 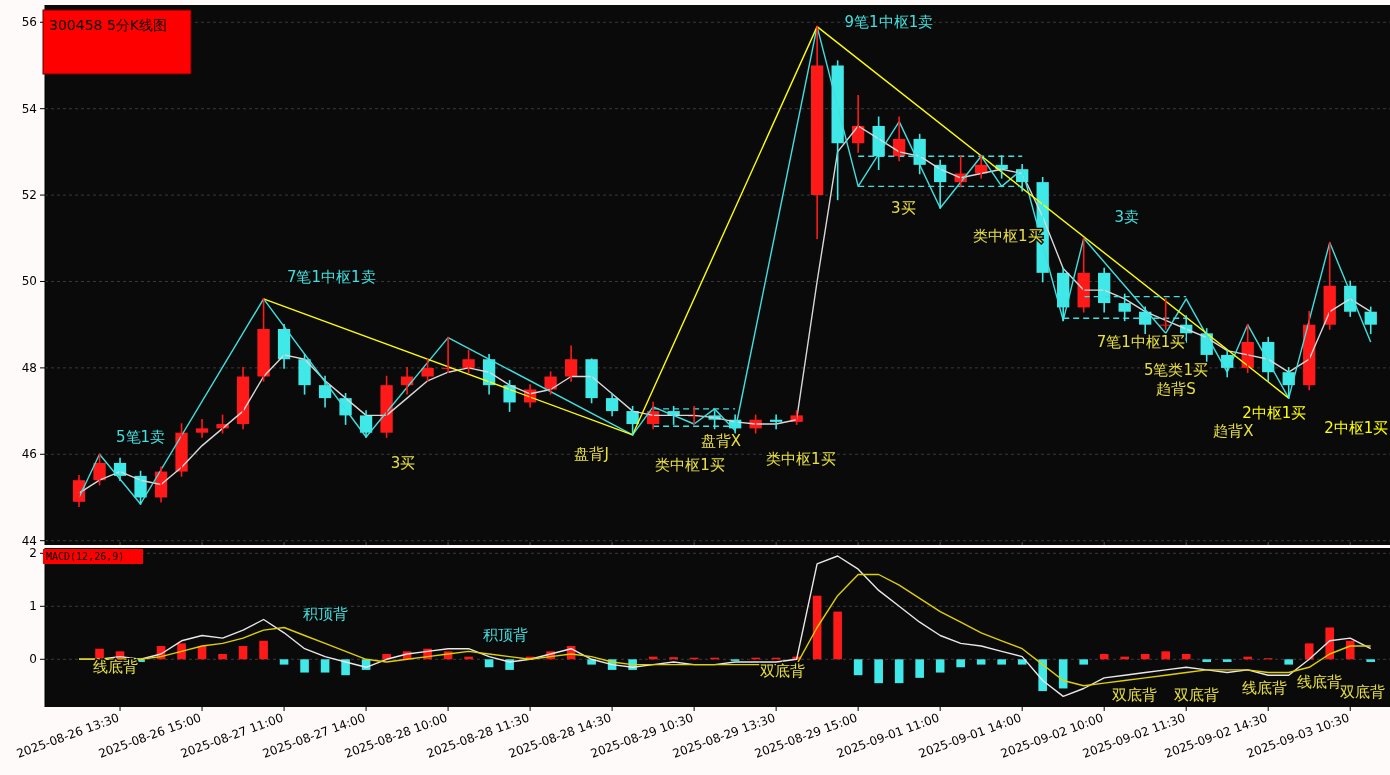 I want to click on annotation: 盘背X, so click(x=720, y=441).